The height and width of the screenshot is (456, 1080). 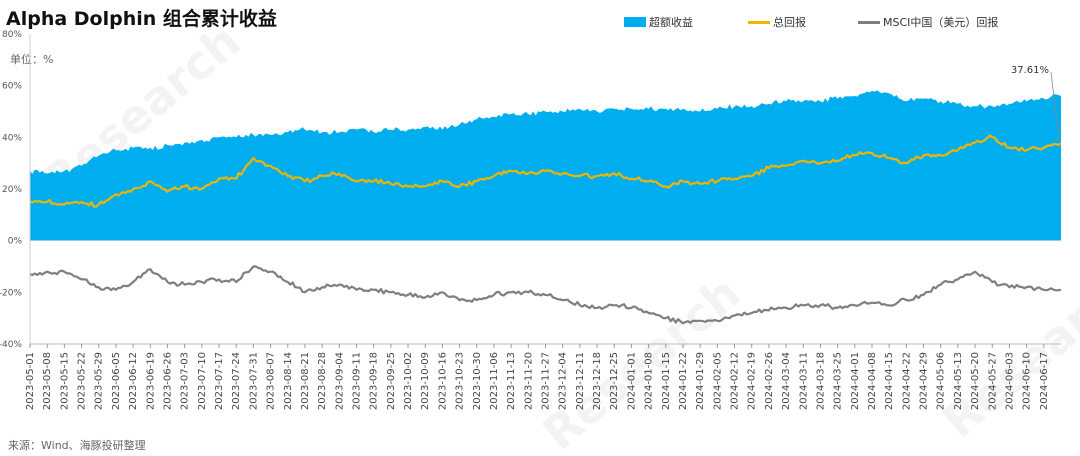 I want to click on x-tick-label: 2023-05-01, so click(x=30, y=381).